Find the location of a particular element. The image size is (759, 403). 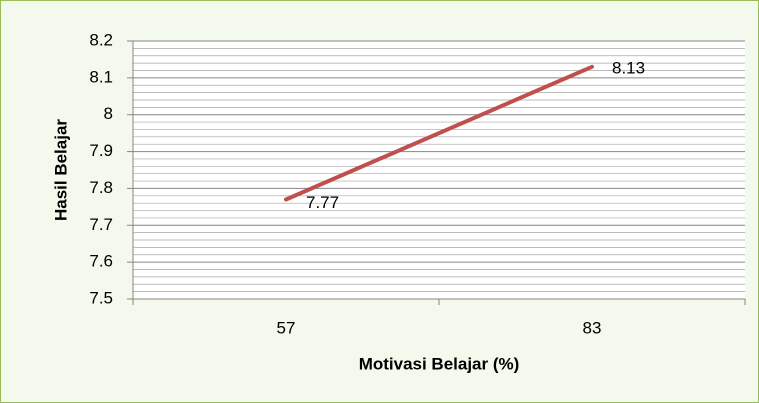

x-tick-label: 83 is located at coordinates (592, 327).